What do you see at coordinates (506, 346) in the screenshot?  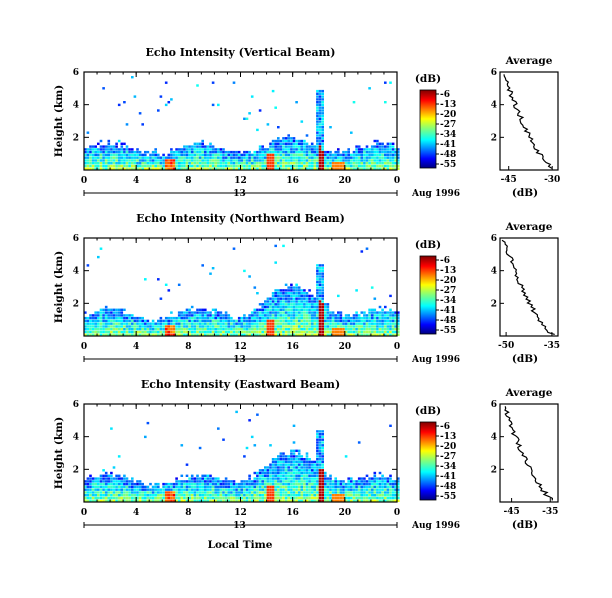 I see `average-x-tick-label: -50` at bounding box center [506, 346].